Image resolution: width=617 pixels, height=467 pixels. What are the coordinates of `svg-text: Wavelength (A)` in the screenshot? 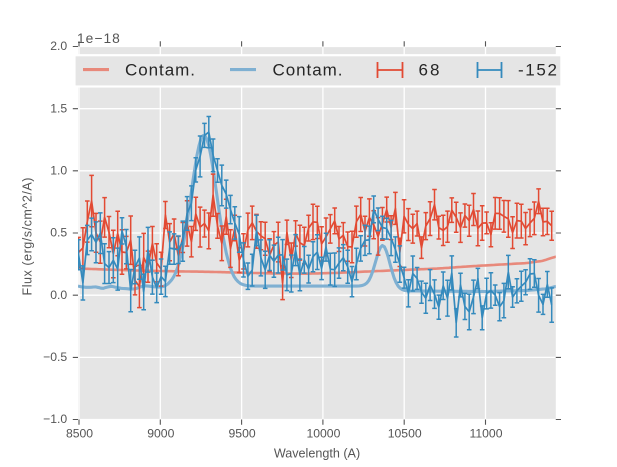 It's located at (317, 454).